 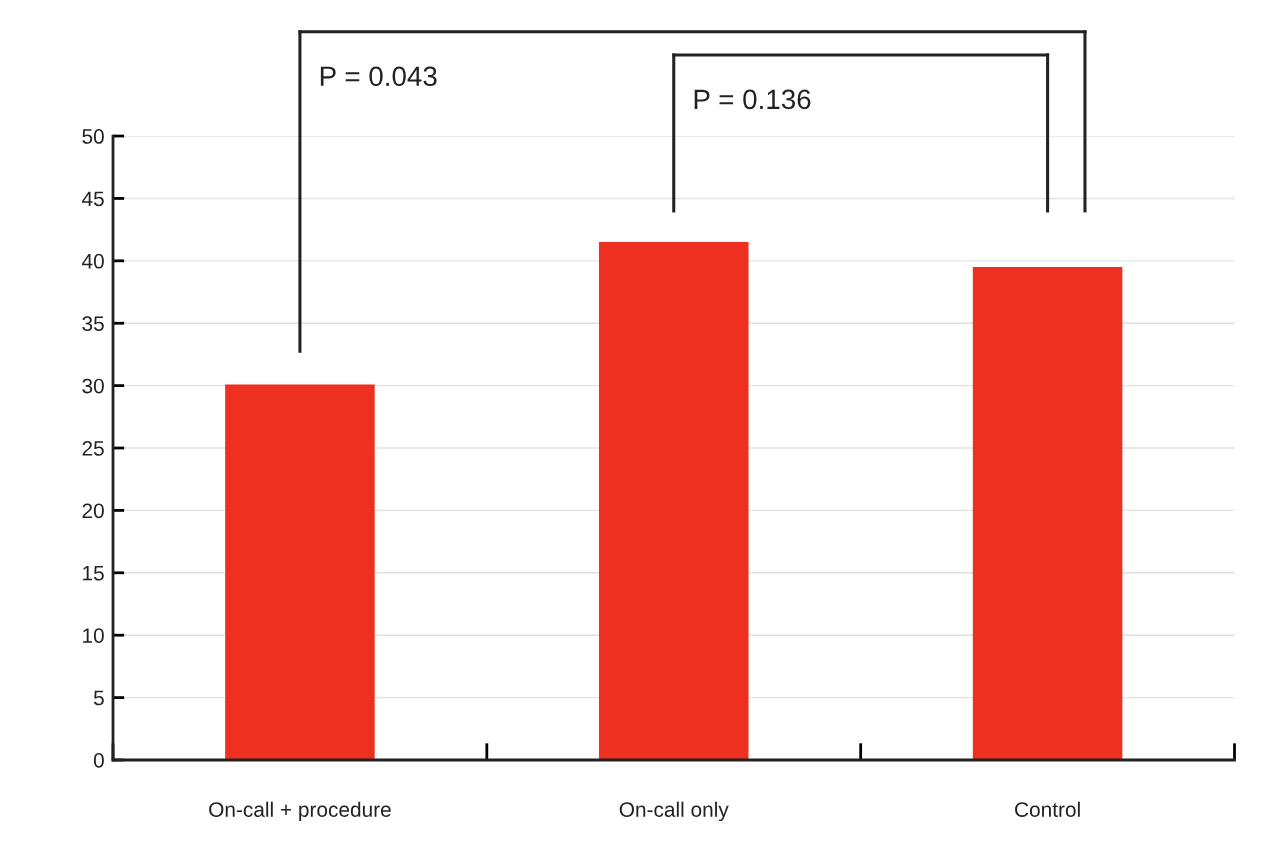 I want to click on y-tick-label: 30, so click(x=93, y=386).